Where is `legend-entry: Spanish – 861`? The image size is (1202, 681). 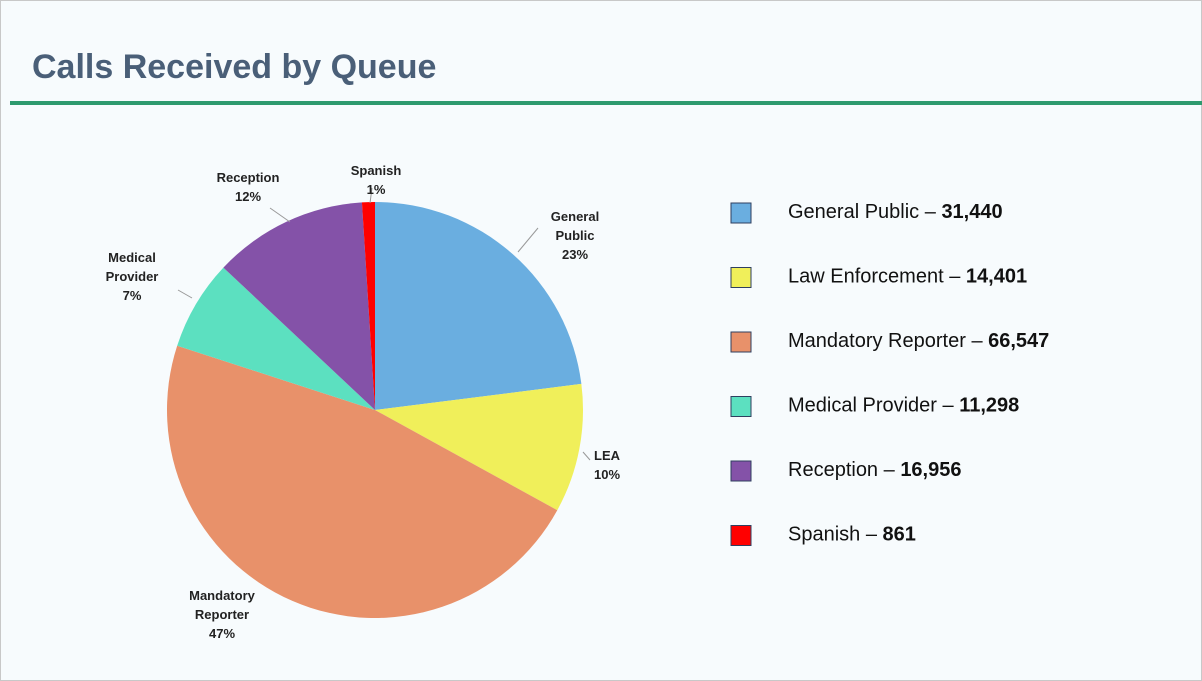
legend-entry: Spanish – 861 is located at coordinates (852, 535).